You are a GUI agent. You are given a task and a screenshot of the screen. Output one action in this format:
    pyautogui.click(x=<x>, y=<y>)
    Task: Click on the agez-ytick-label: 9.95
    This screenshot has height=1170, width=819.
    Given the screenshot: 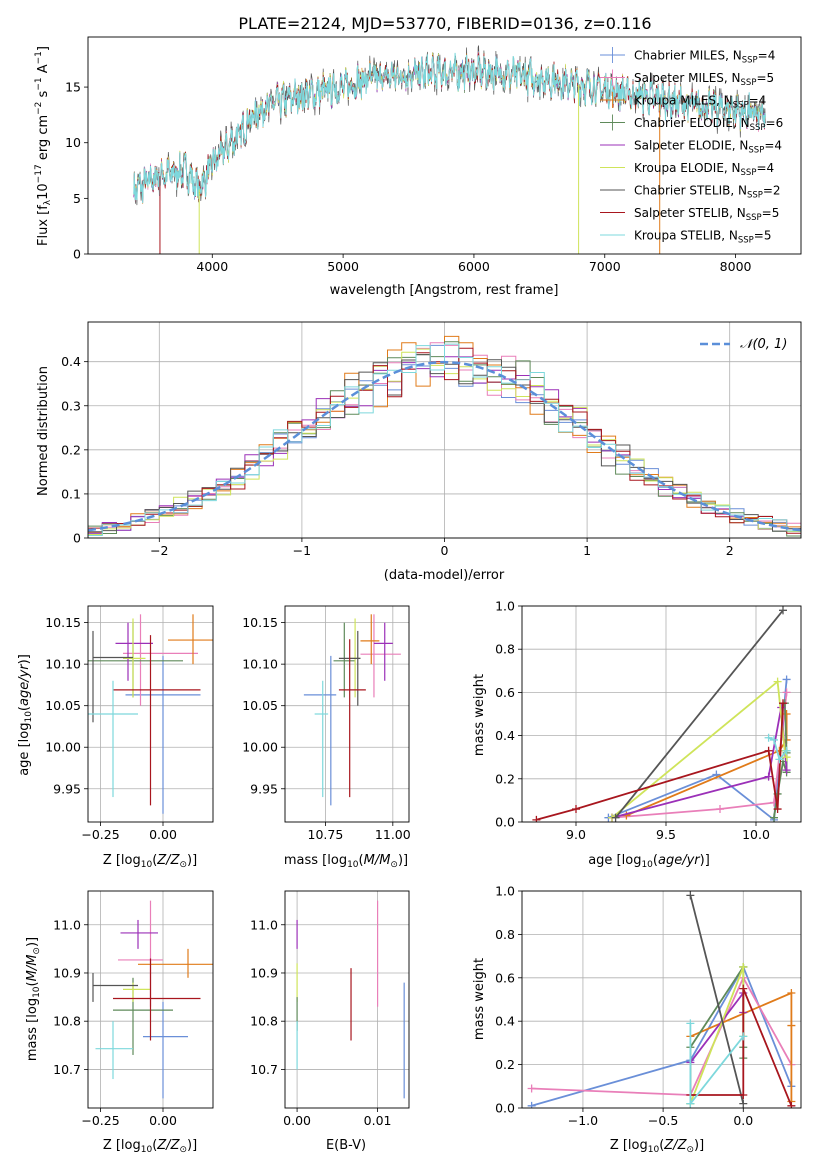 What is the action you would take?
    pyautogui.click(x=67, y=788)
    